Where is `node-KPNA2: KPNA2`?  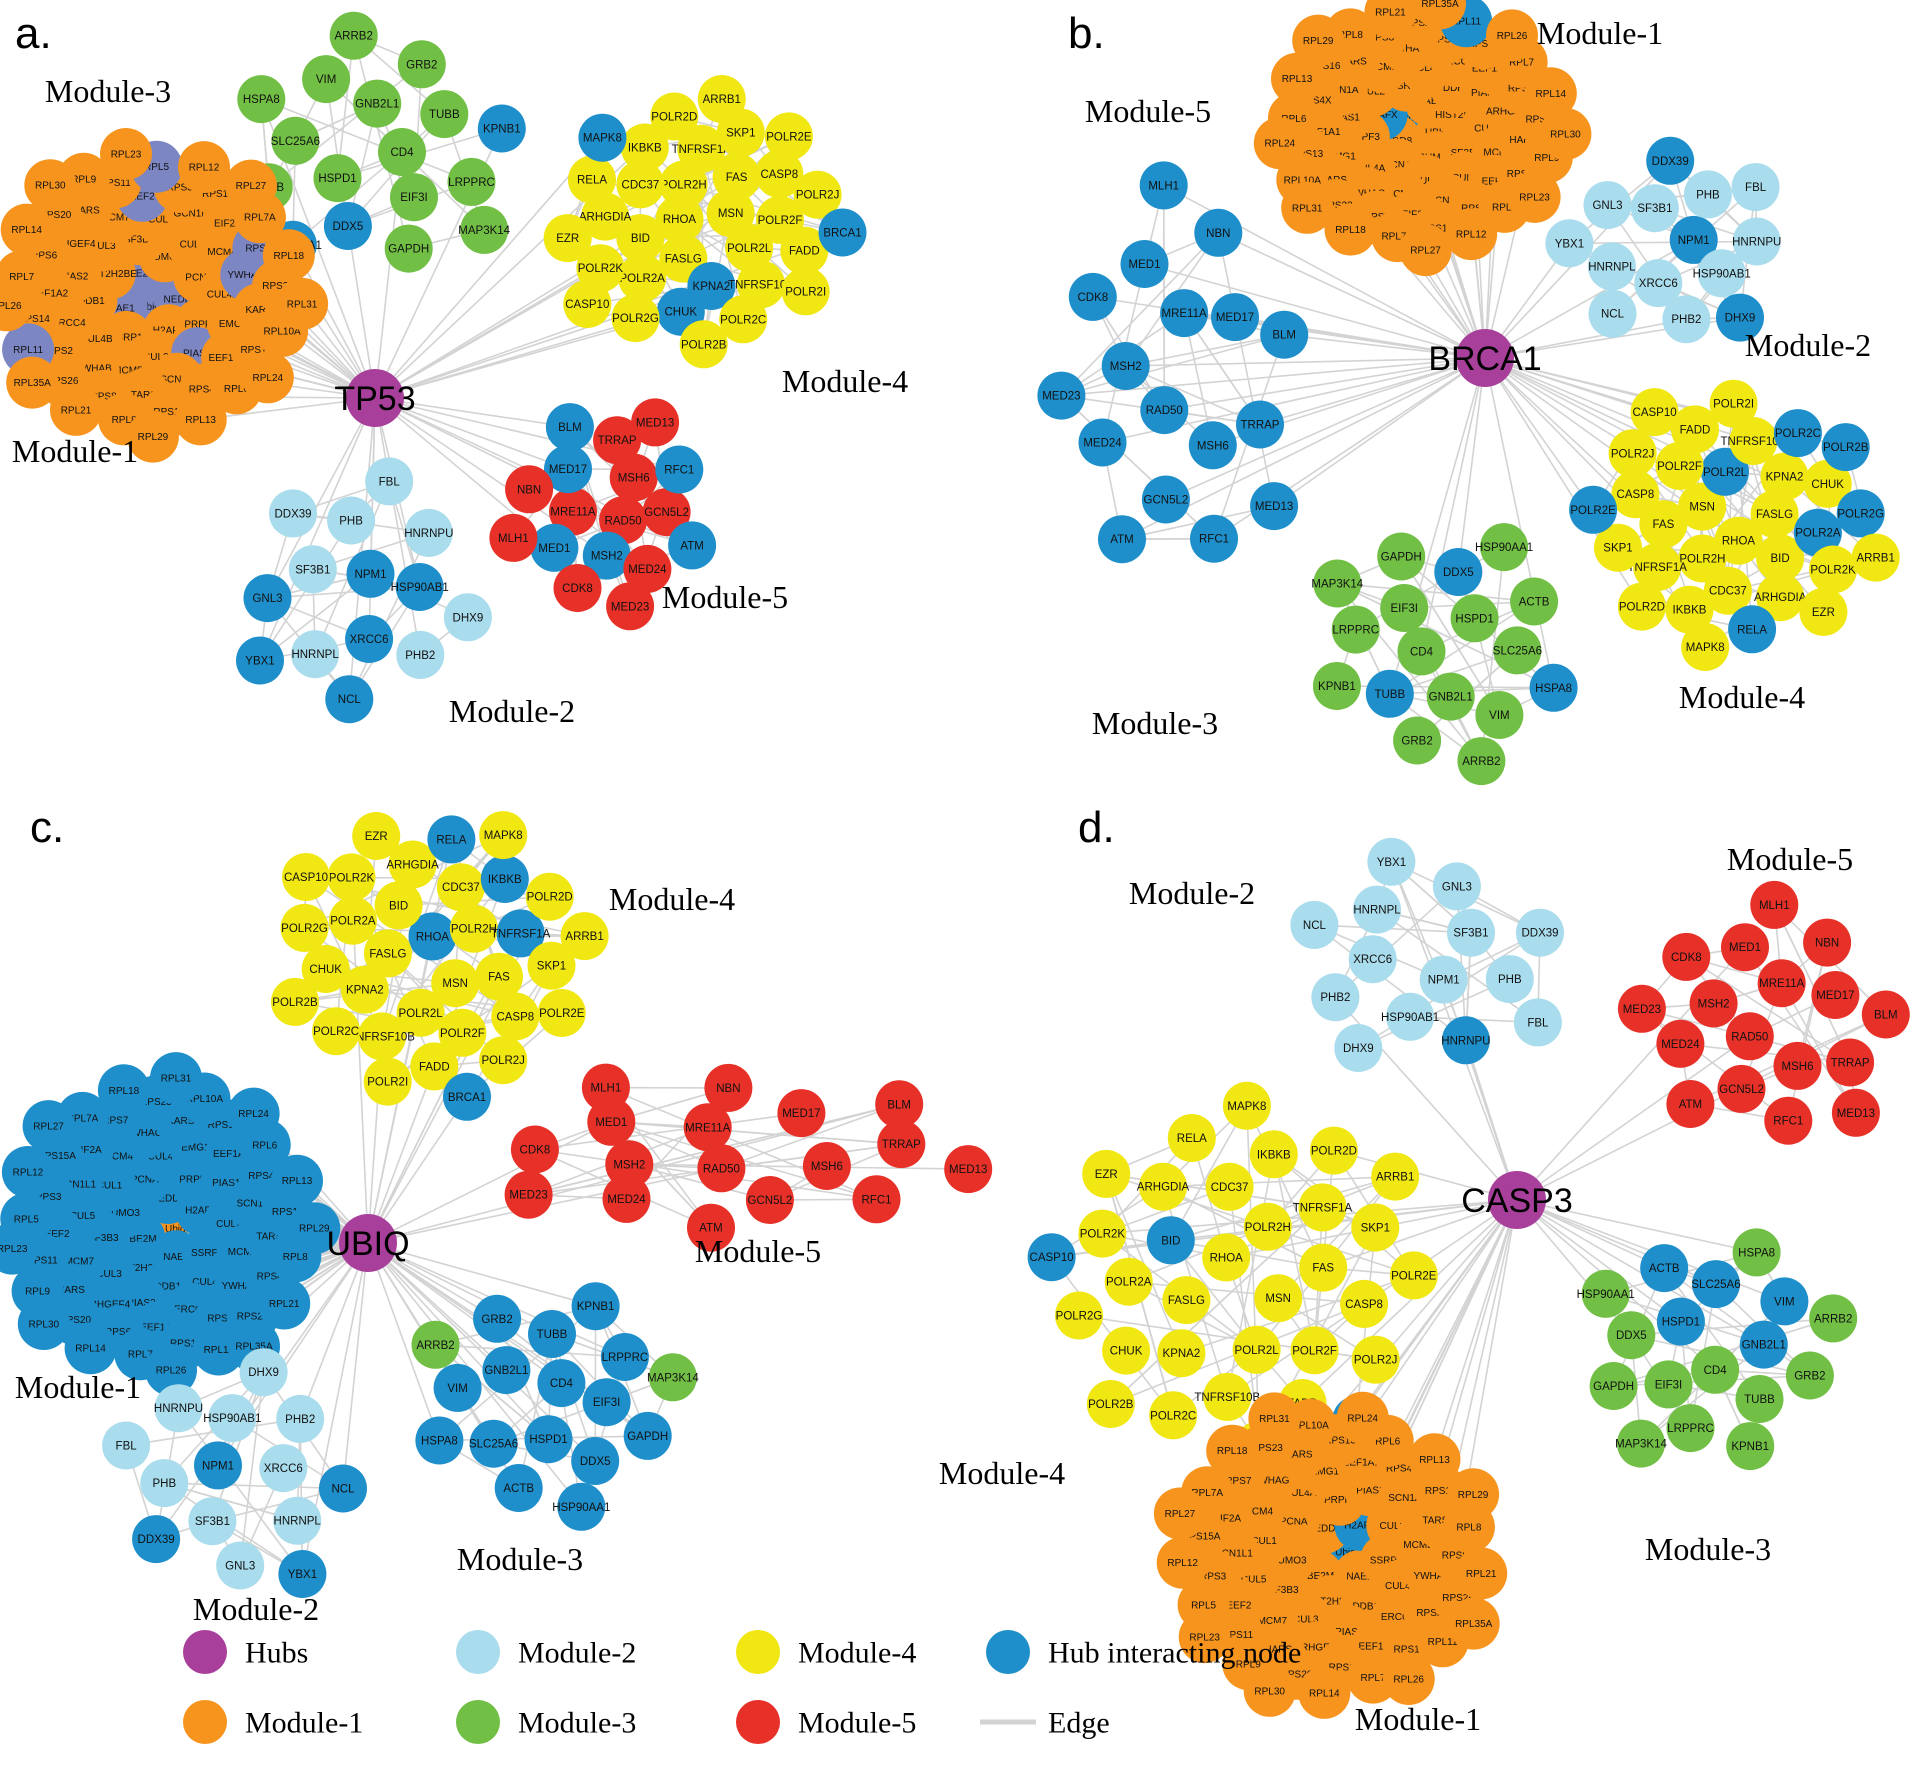
node-KPNA2: KPNA2 is located at coordinates (1181, 1353).